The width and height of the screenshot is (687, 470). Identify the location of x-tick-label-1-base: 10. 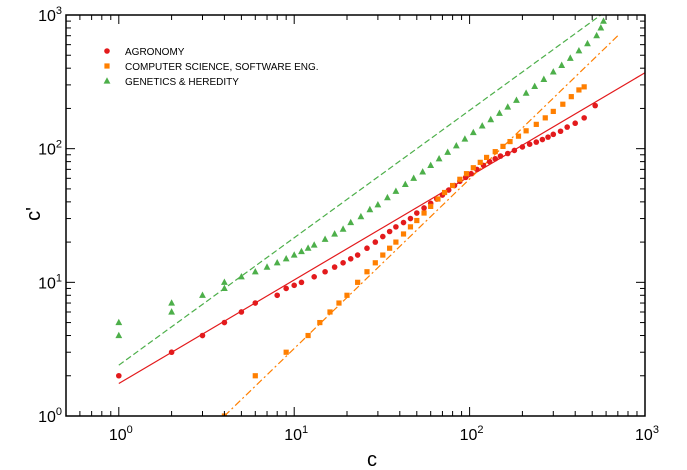
(293, 435).